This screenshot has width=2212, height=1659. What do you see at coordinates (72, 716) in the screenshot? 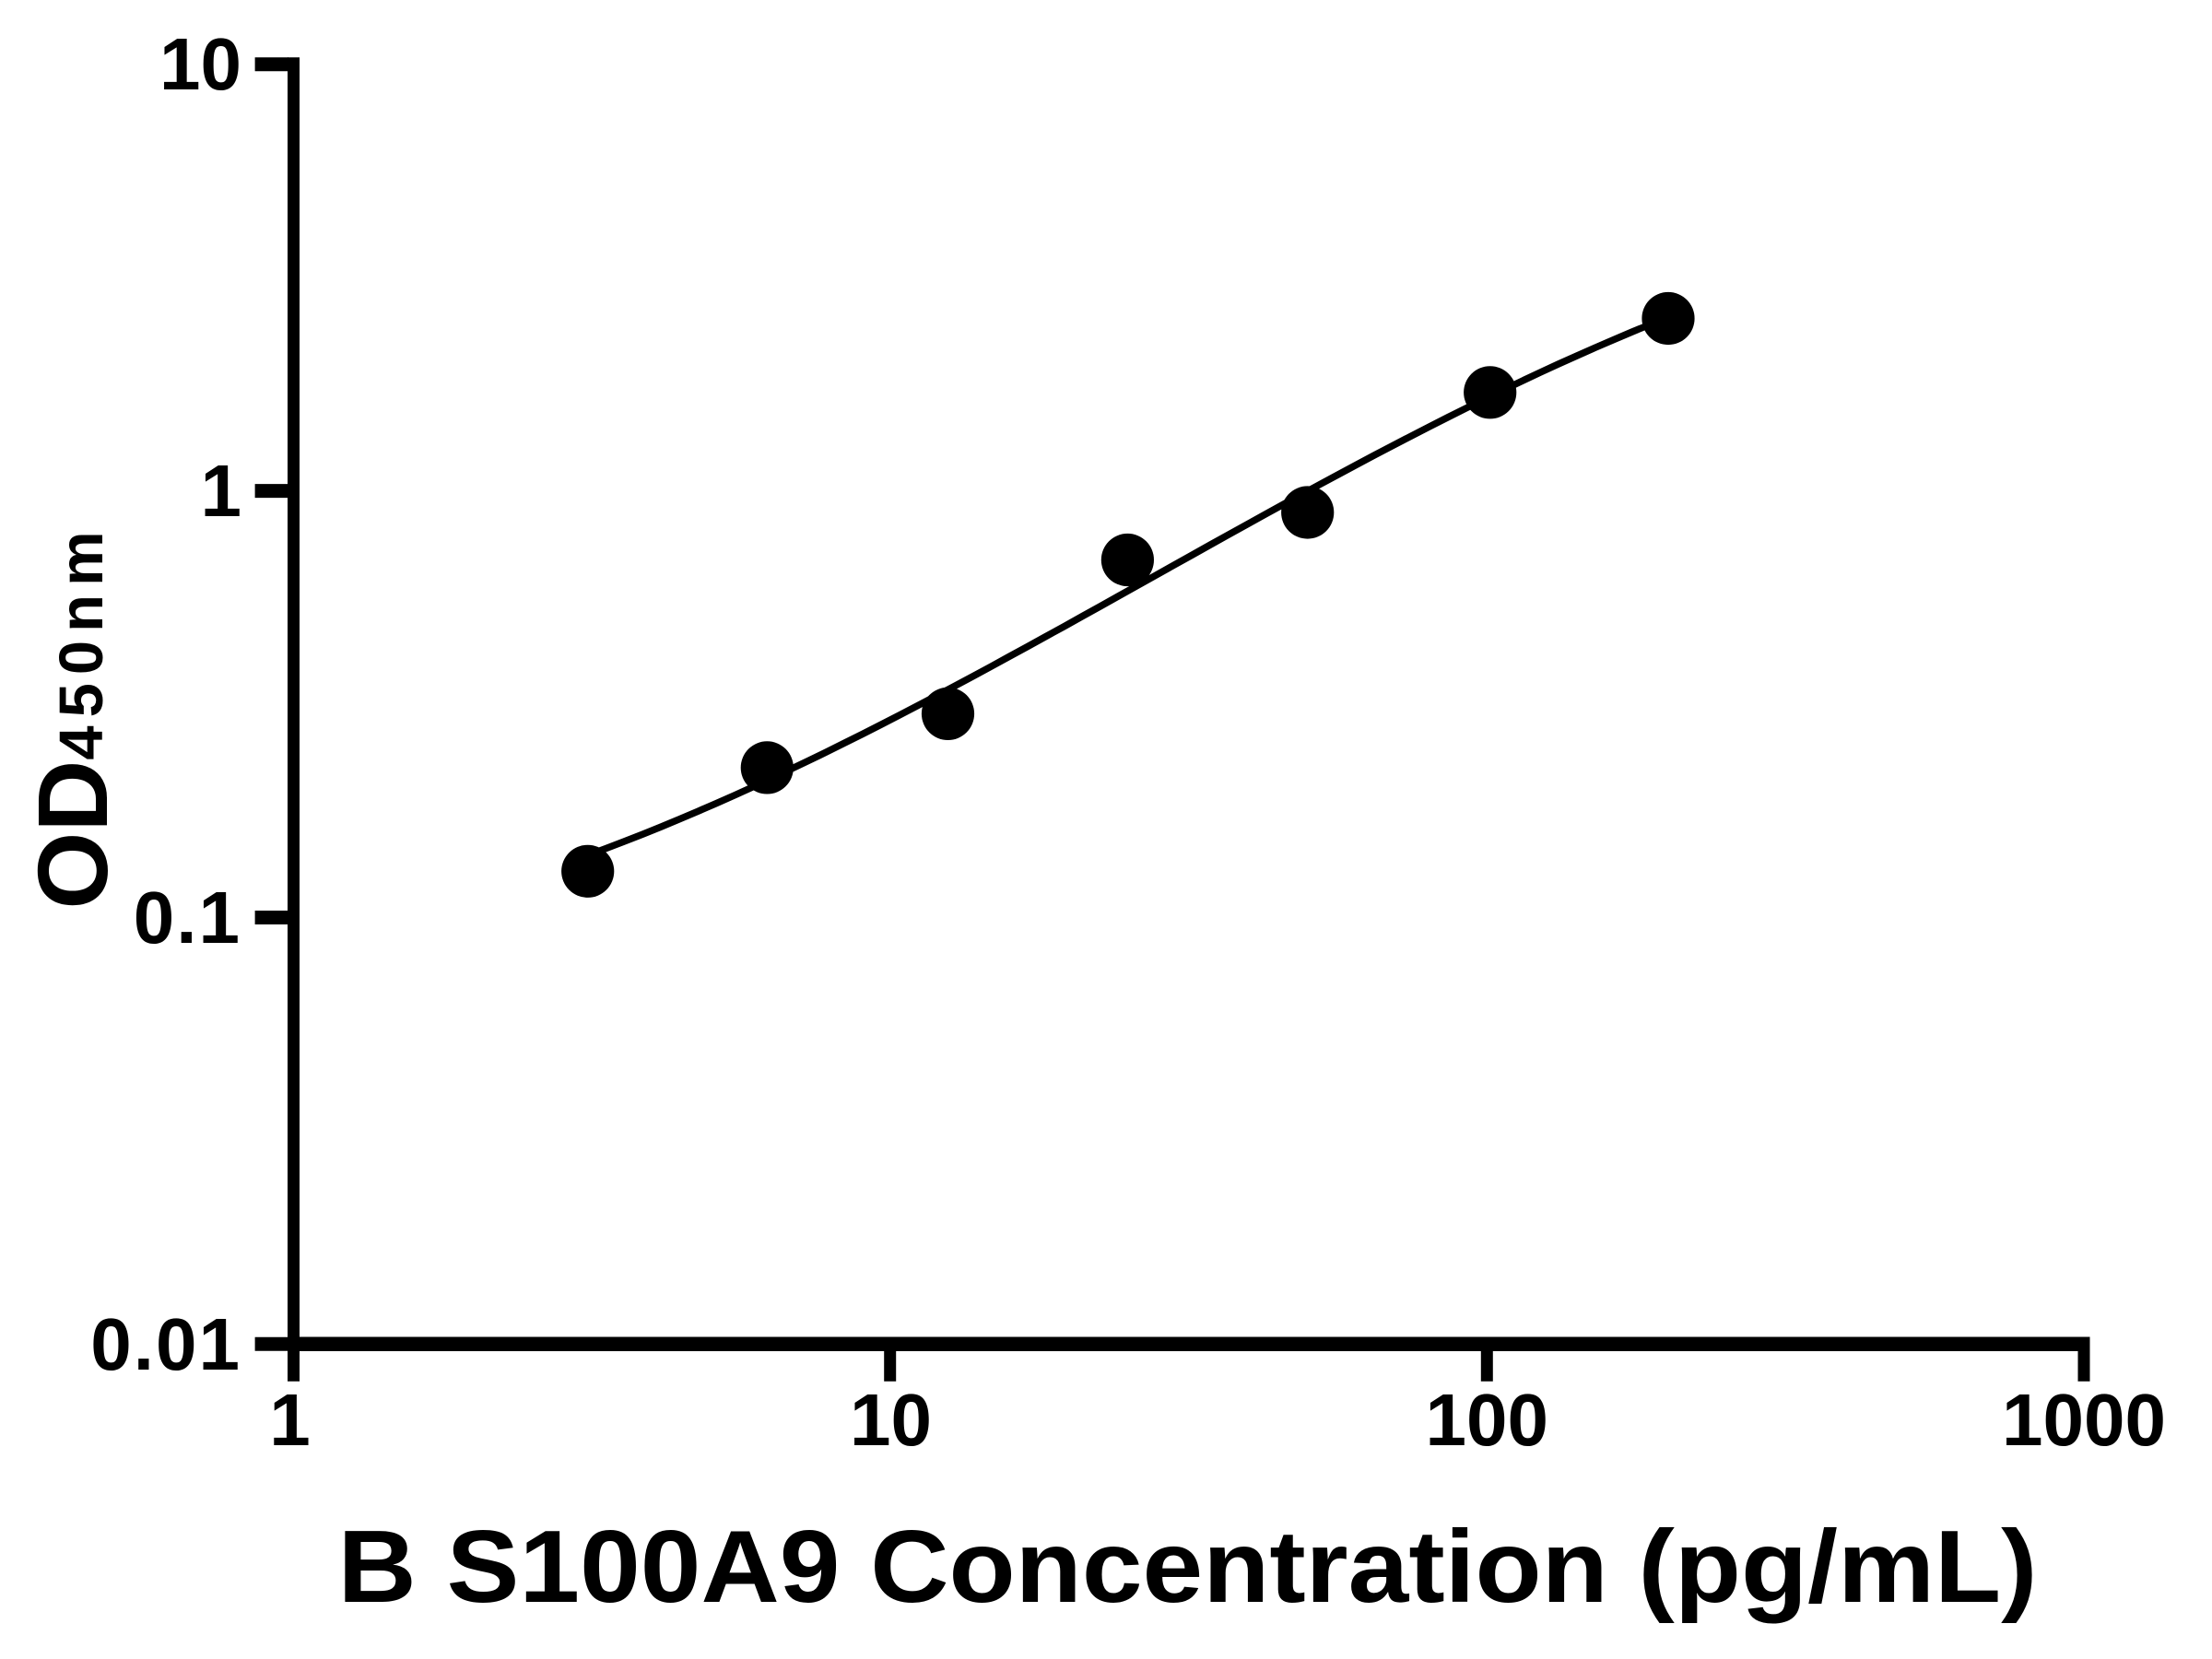
I see `svg-text: OD450nm` at bounding box center [72, 716].